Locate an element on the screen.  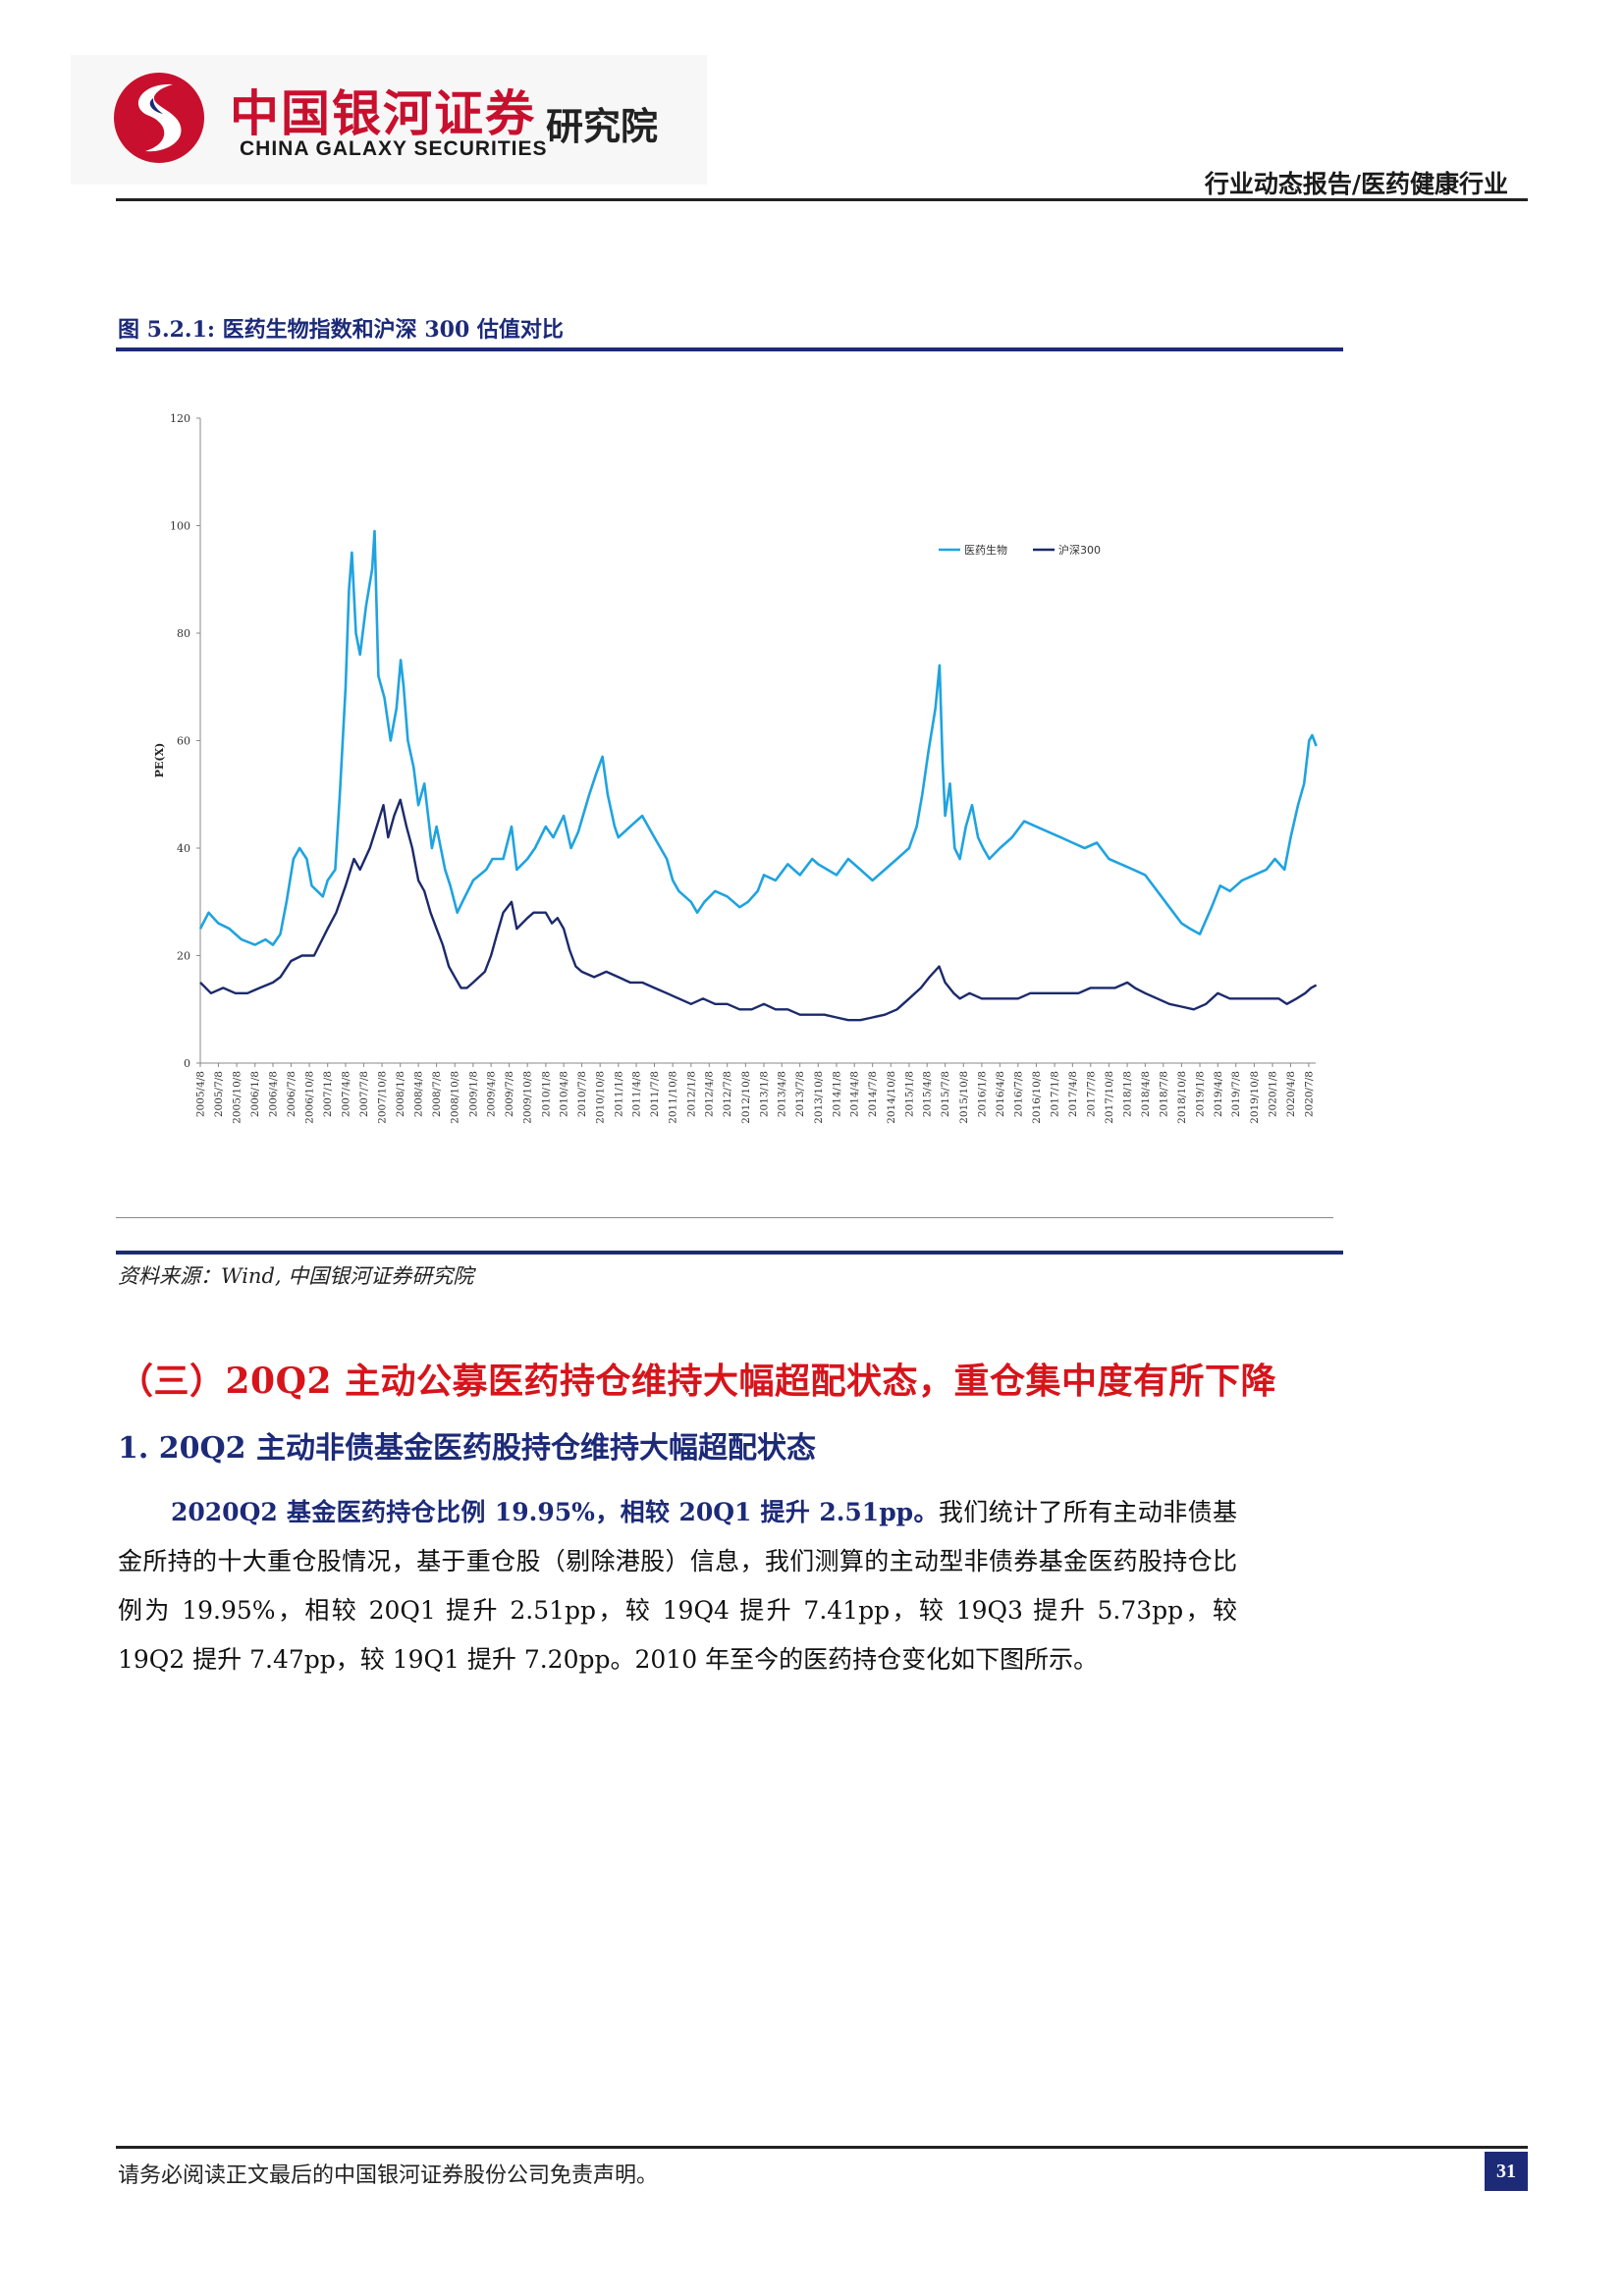
x-tick-label: 2015/4/8 is located at coordinates (928, 1094).